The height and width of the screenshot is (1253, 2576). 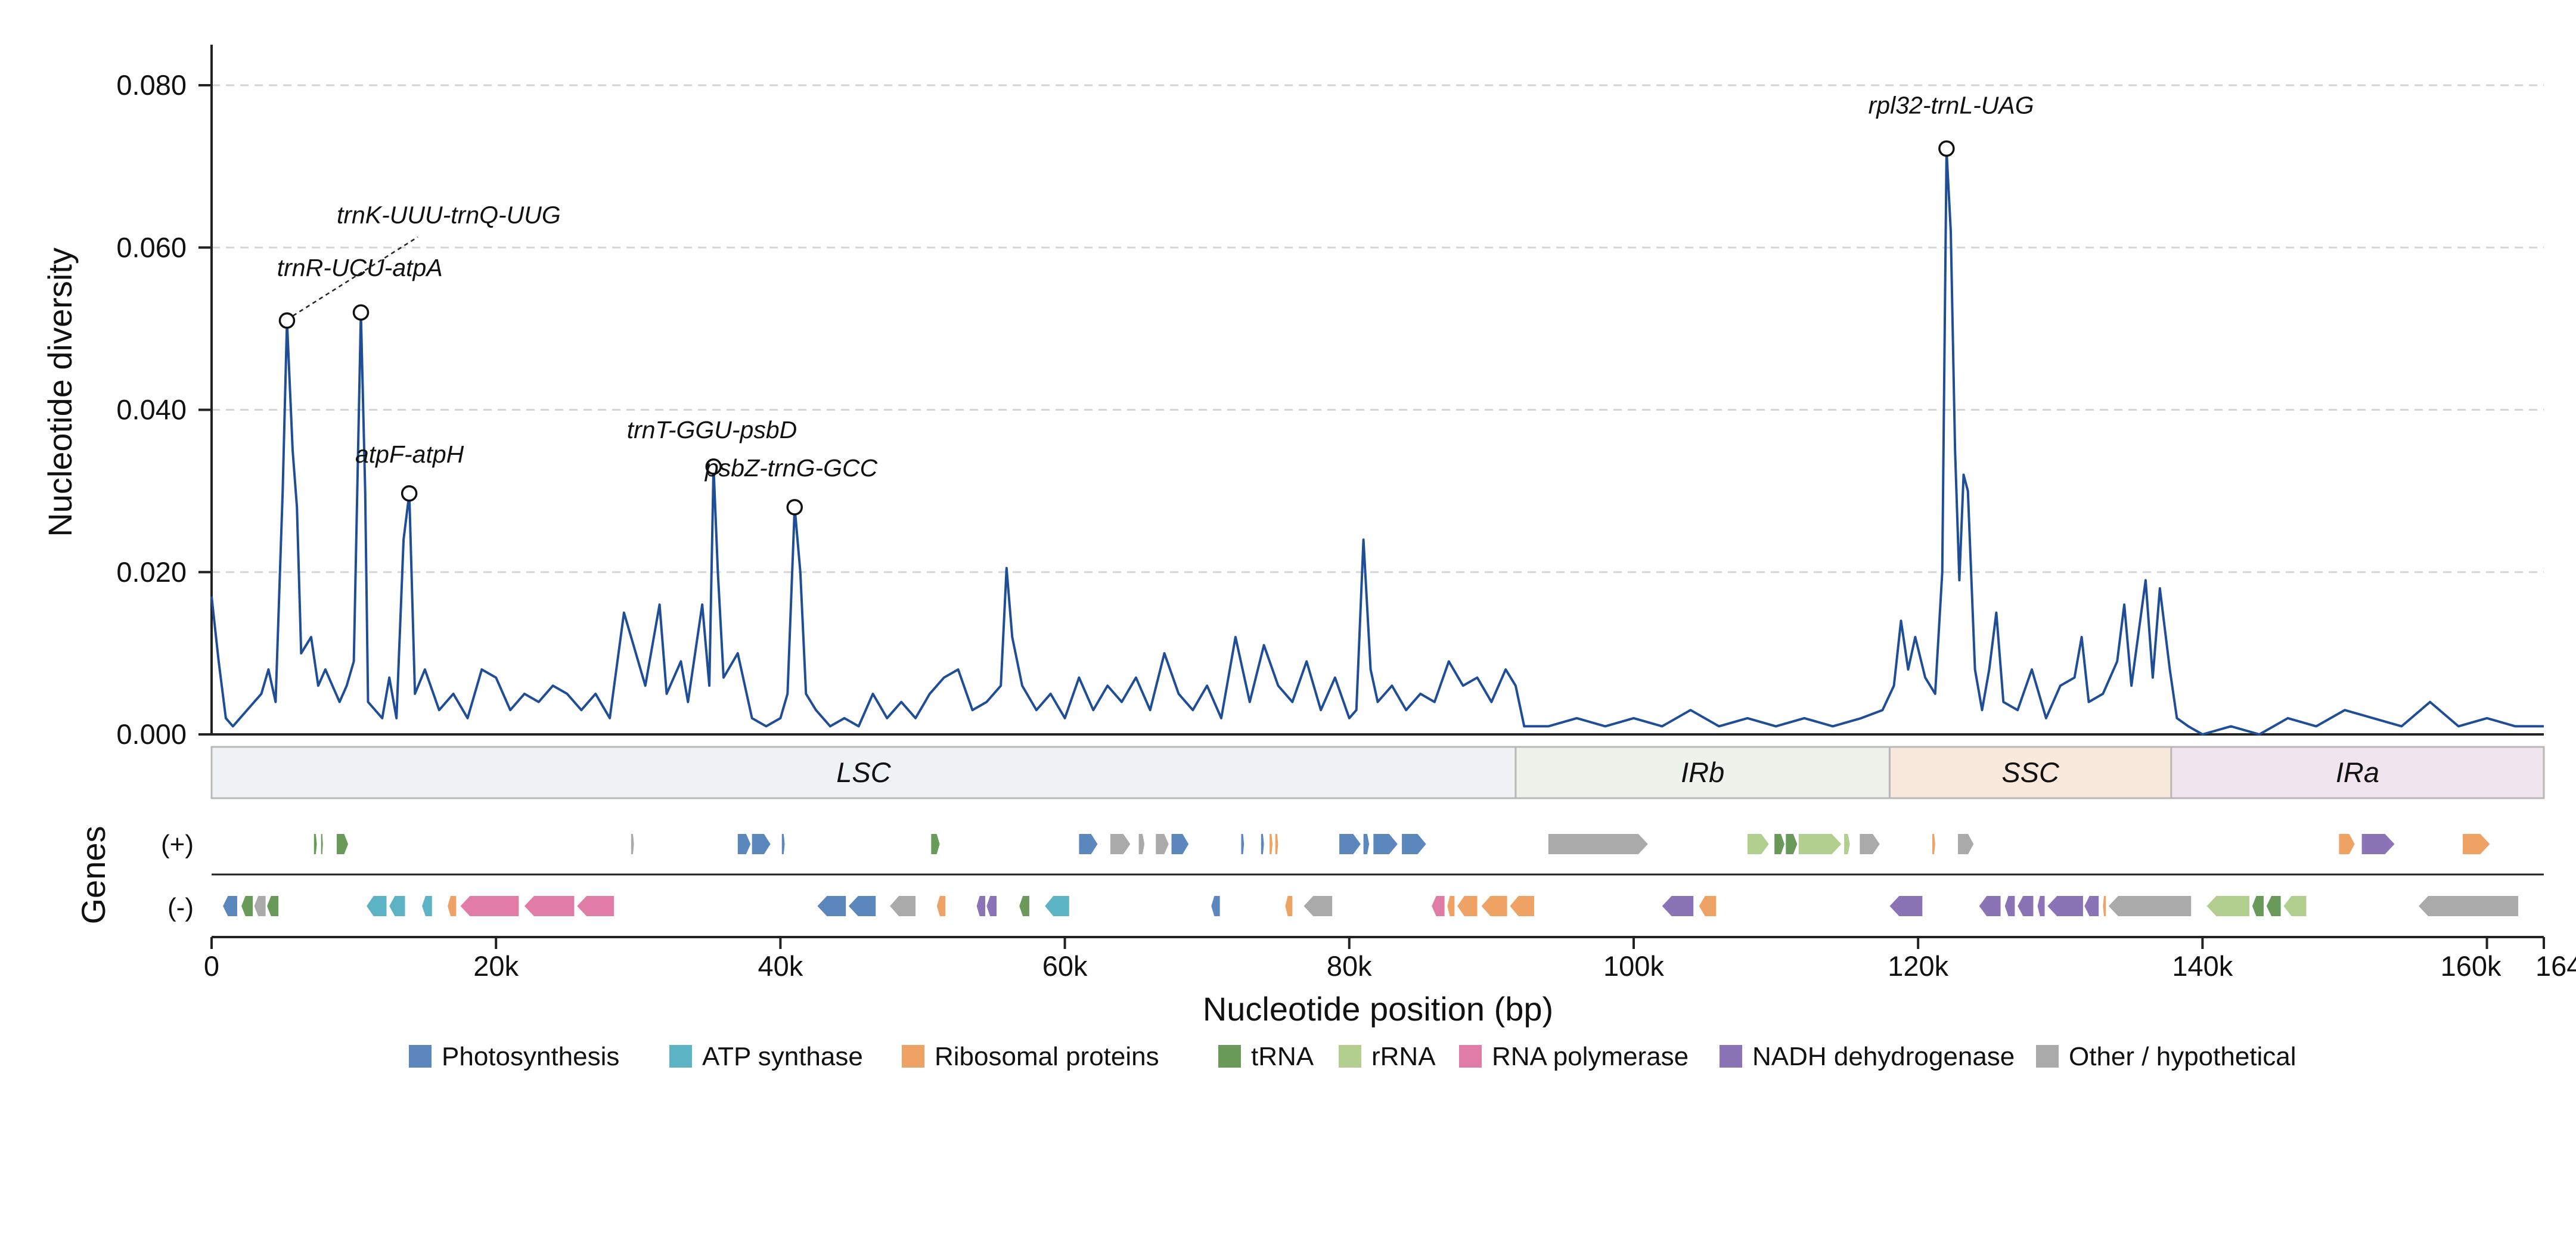 I want to click on x-tick-label: 160k, so click(x=2471, y=966).